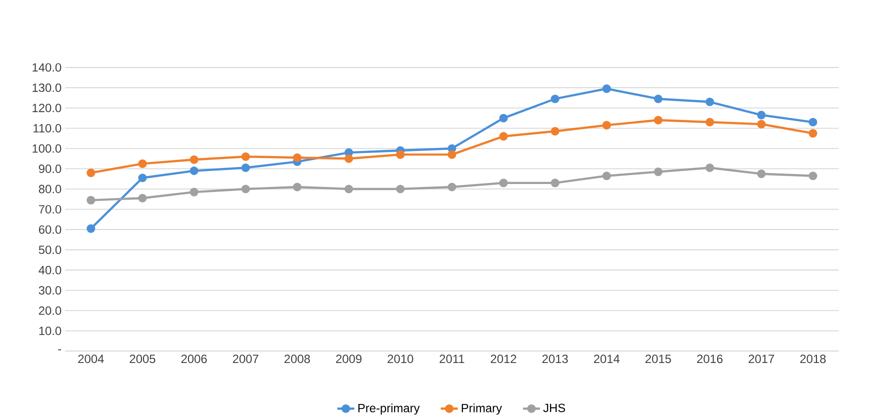 The image size is (892, 418). What do you see at coordinates (47, 148) in the screenshot?
I see `y-tick-label: 100.0` at bounding box center [47, 148].